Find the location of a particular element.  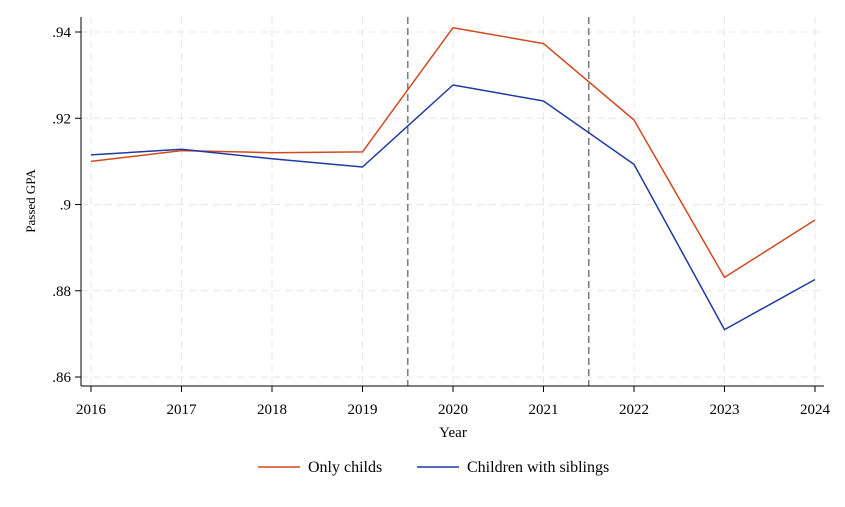

y-tick-label: .88 is located at coordinates (61, 292).